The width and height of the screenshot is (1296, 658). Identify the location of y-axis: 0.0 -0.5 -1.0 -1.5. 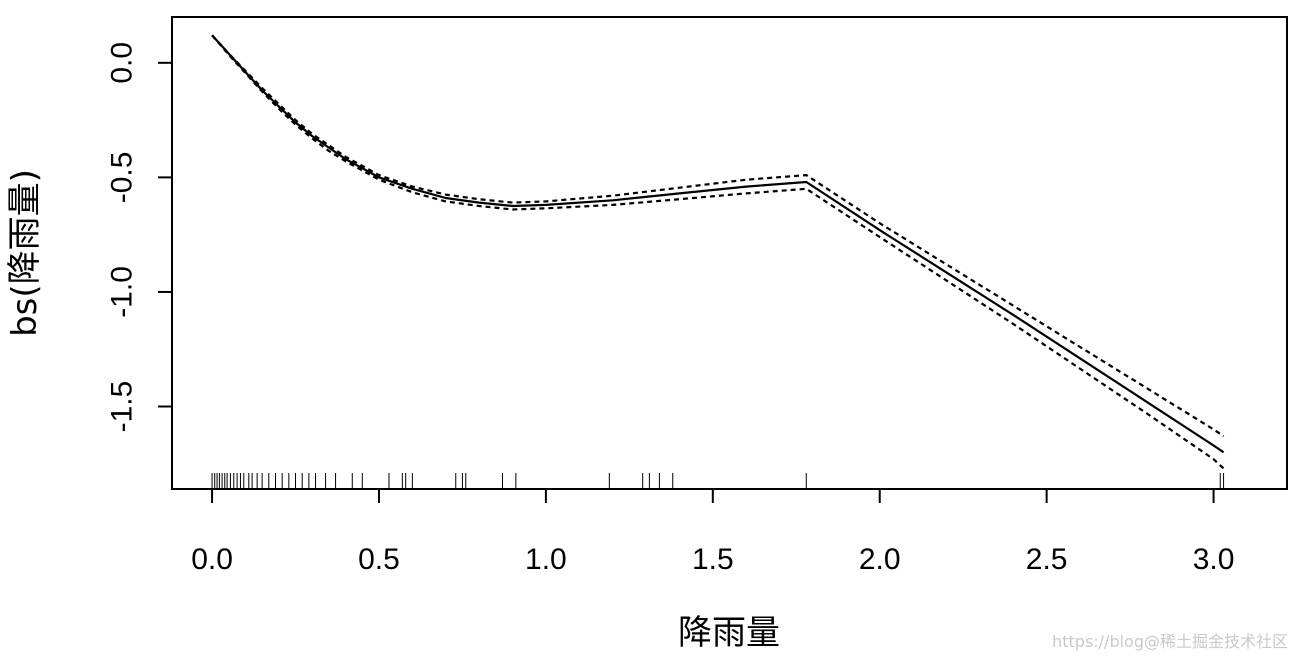
(139, 237).